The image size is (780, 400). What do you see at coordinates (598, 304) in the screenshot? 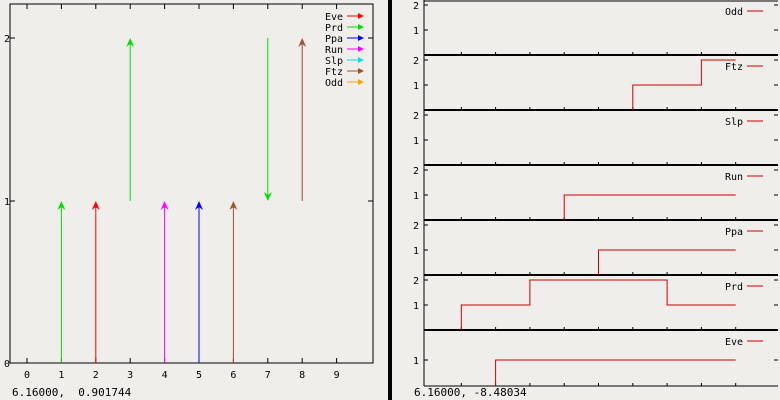
I see `step-line-prd` at bounding box center [598, 304].